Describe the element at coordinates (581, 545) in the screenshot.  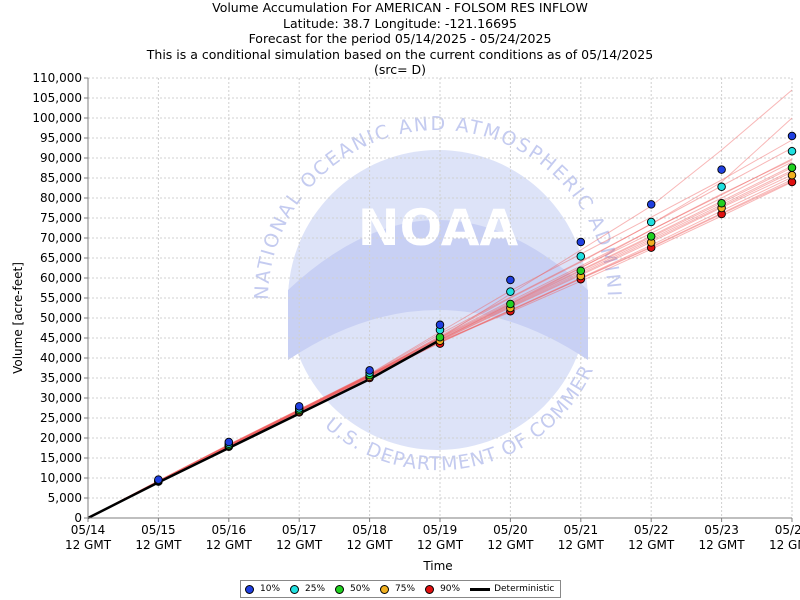
I see `x-tick-label-time-7: 12 GMT` at that location.